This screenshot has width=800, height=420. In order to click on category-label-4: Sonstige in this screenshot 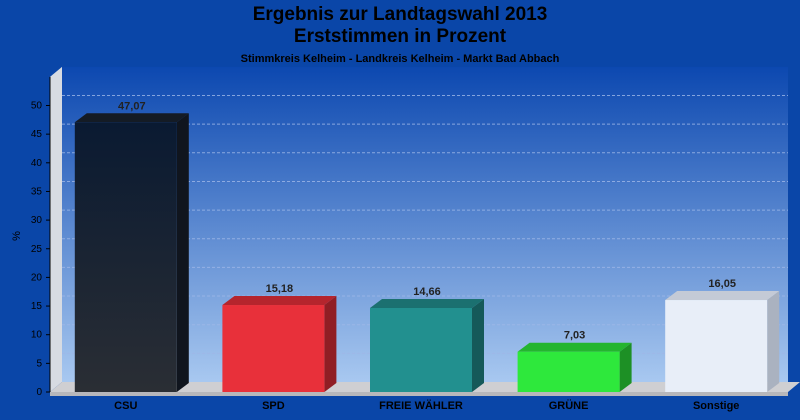, I will do `click(716, 406)`.